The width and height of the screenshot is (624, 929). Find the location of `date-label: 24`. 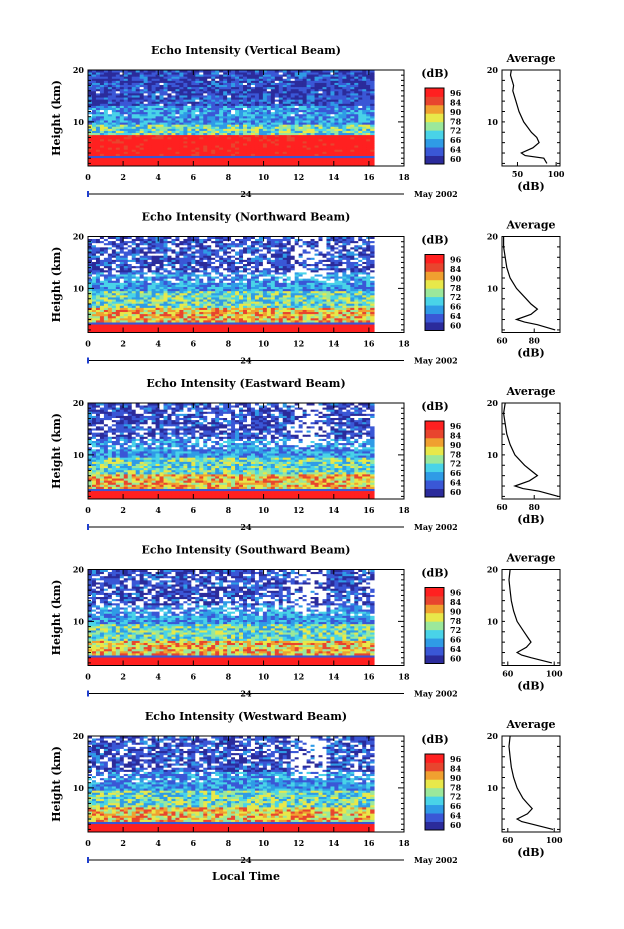

date-label: 24 is located at coordinates (246, 194).